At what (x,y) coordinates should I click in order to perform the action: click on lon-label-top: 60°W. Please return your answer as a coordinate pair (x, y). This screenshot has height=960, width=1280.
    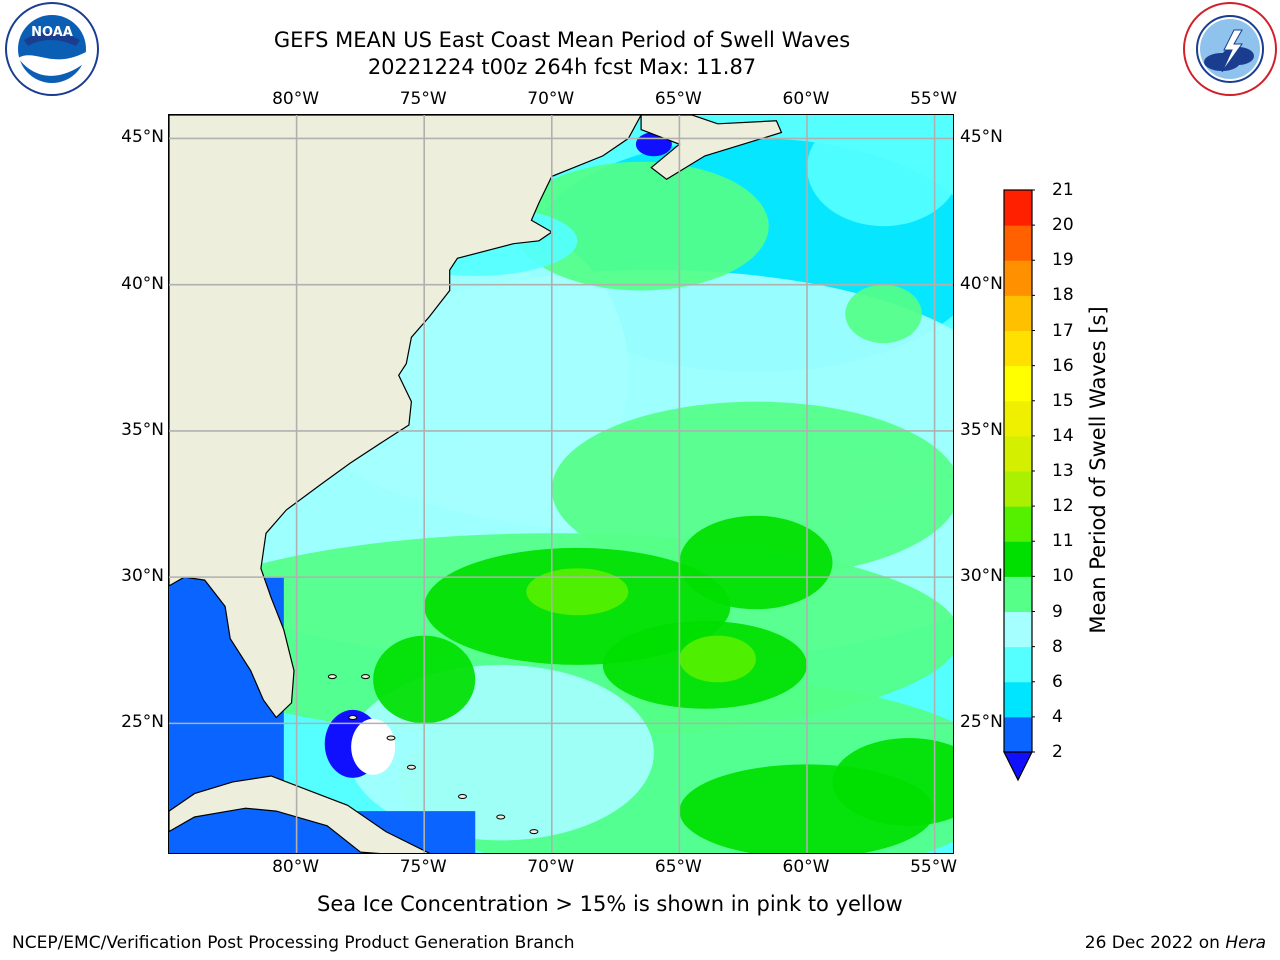
    Looking at the image, I should click on (806, 99).